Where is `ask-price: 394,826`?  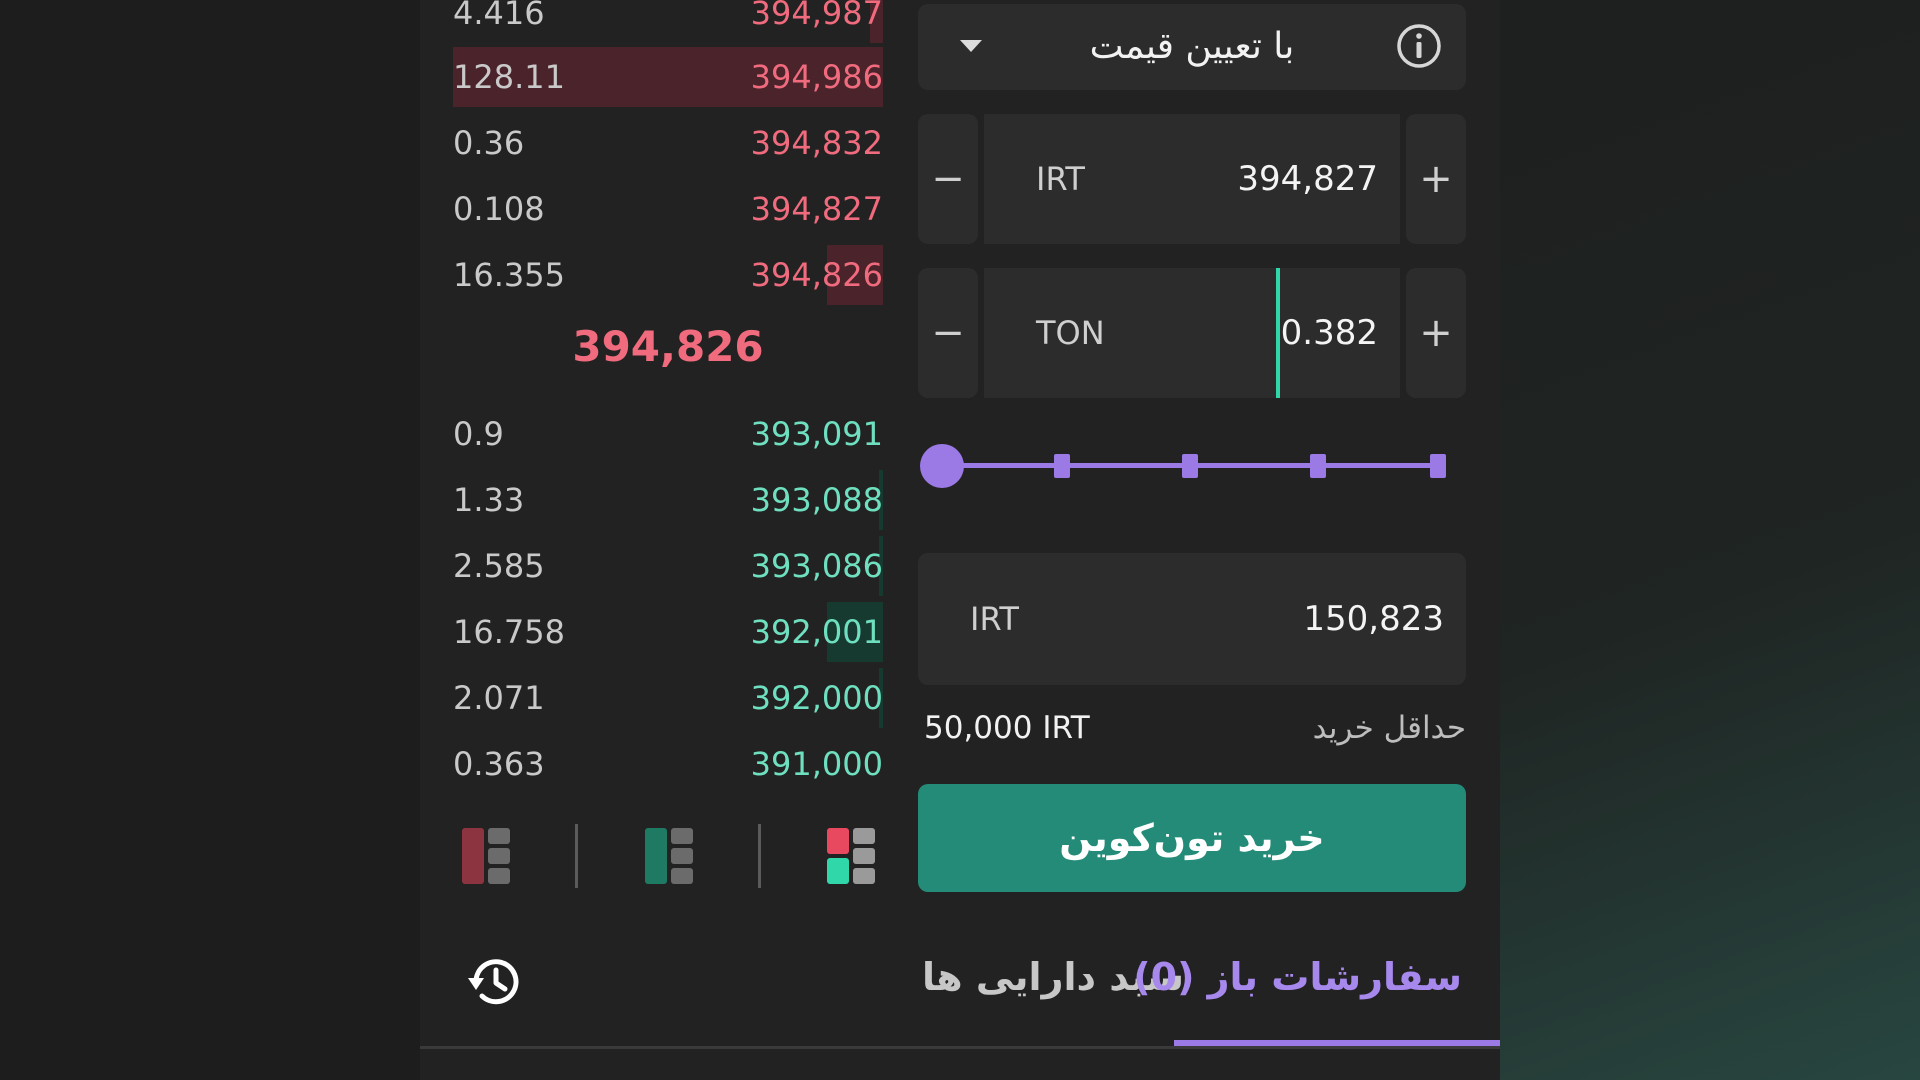
ask-price: 394,826 is located at coordinates (816, 275).